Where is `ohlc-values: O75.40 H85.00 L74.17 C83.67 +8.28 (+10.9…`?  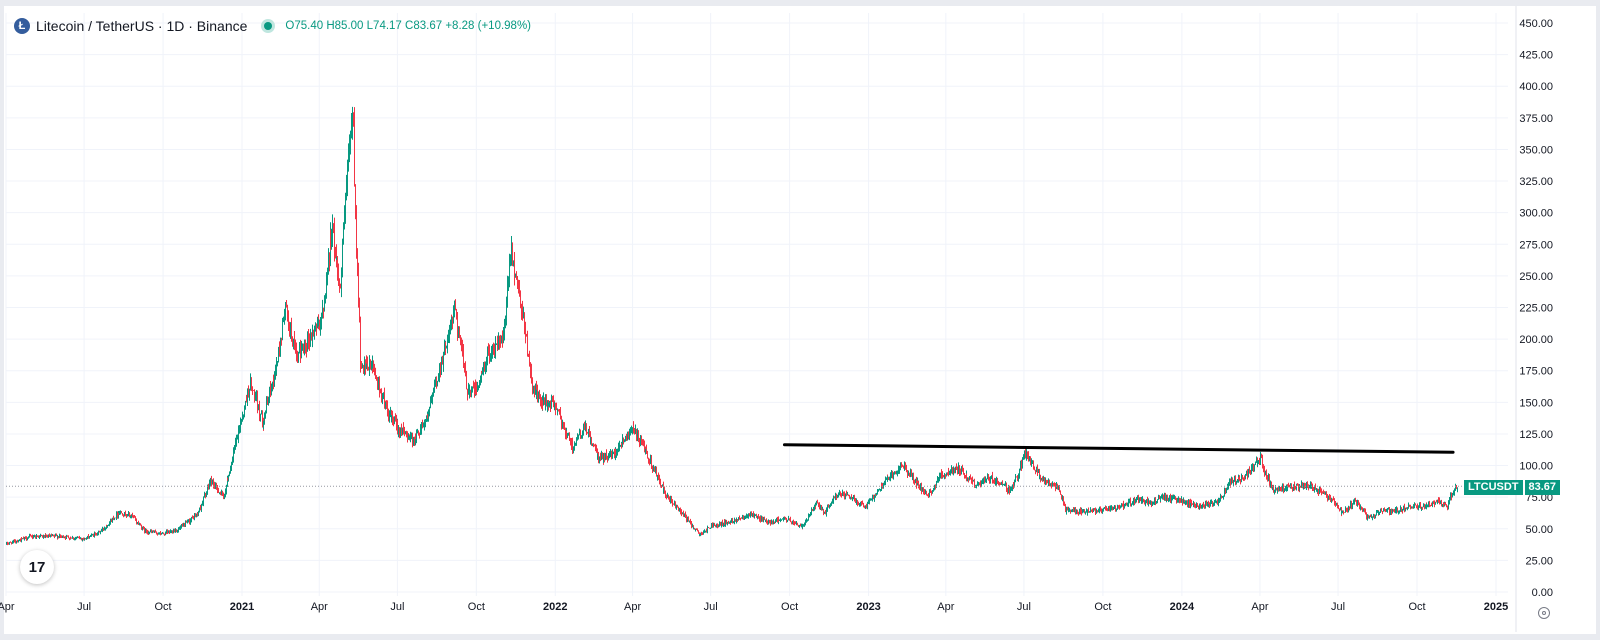 ohlc-values: O75.40 H85.00 L74.17 C83.67 +8.28 (+10.9… is located at coordinates (408, 26).